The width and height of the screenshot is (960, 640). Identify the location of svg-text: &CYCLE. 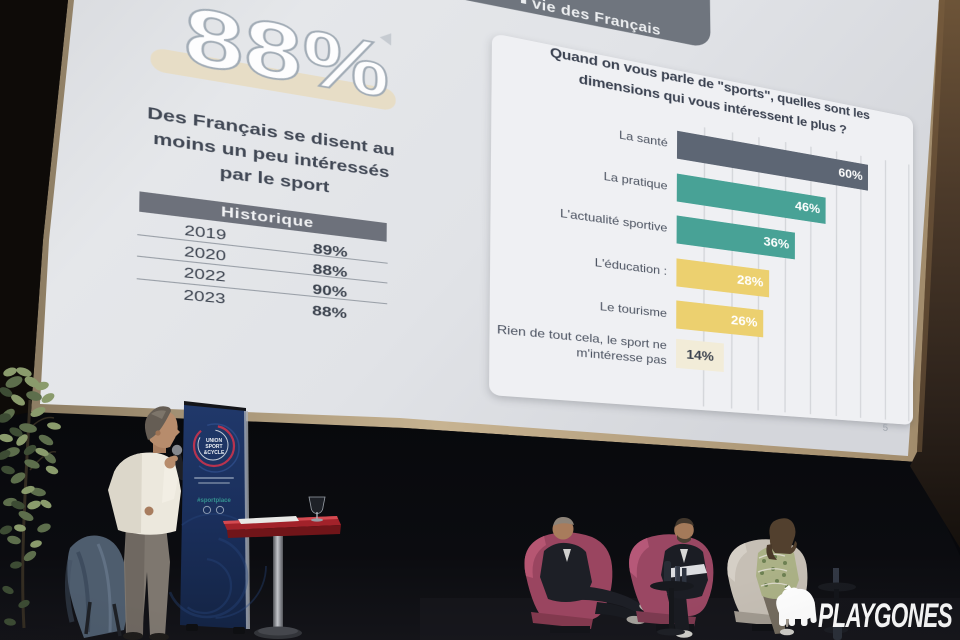
(214, 453).